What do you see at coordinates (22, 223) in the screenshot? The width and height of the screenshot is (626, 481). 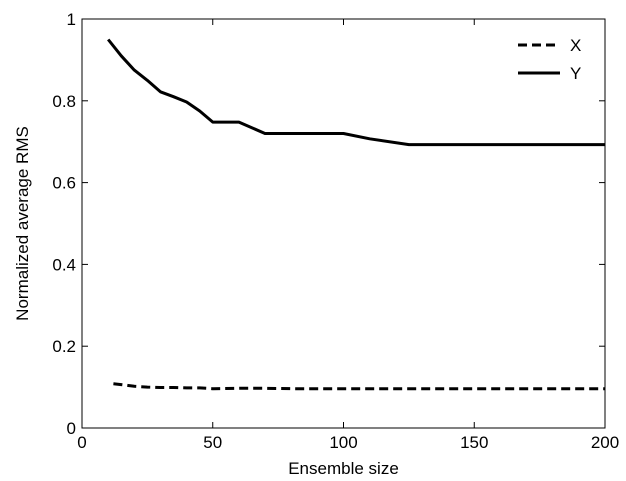 I see `y-axis-label: Normalized average RMS` at bounding box center [22, 223].